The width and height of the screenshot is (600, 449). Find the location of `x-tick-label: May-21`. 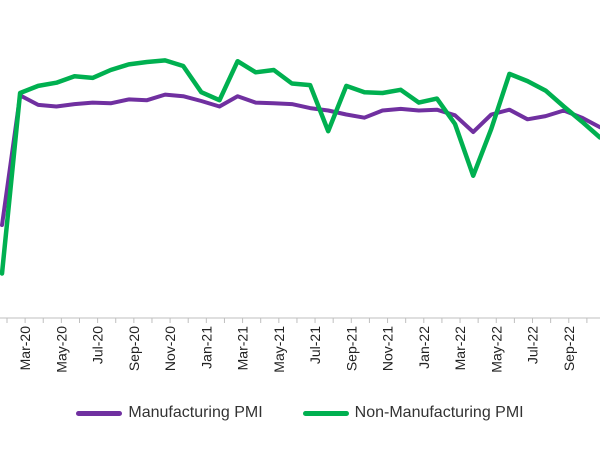

x-tick-label: May-21 is located at coordinates (279, 349).